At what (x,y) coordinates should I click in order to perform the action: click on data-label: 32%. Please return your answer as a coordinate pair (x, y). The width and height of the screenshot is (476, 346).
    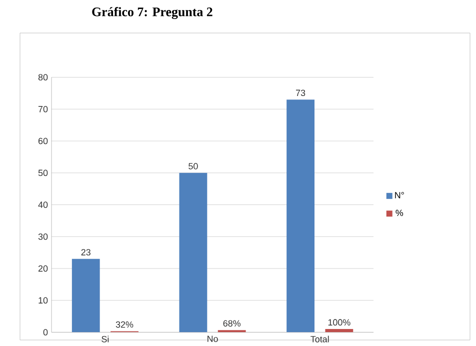
    Looking at the image, I should click on (125, 325).